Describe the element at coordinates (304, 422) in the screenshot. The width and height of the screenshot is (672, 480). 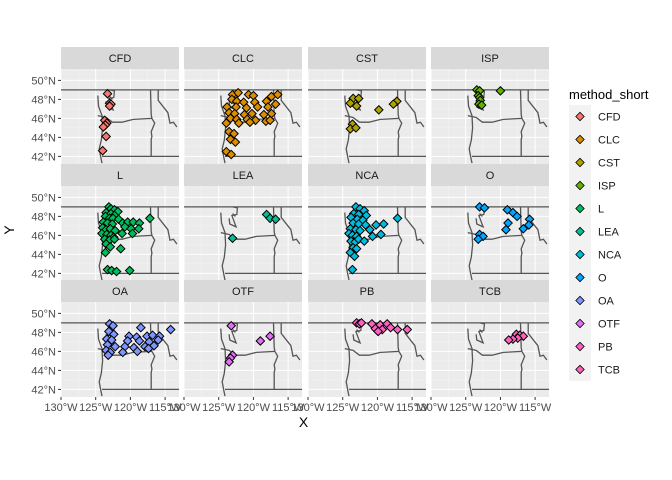
I see `x-axis-title: X` at that location.